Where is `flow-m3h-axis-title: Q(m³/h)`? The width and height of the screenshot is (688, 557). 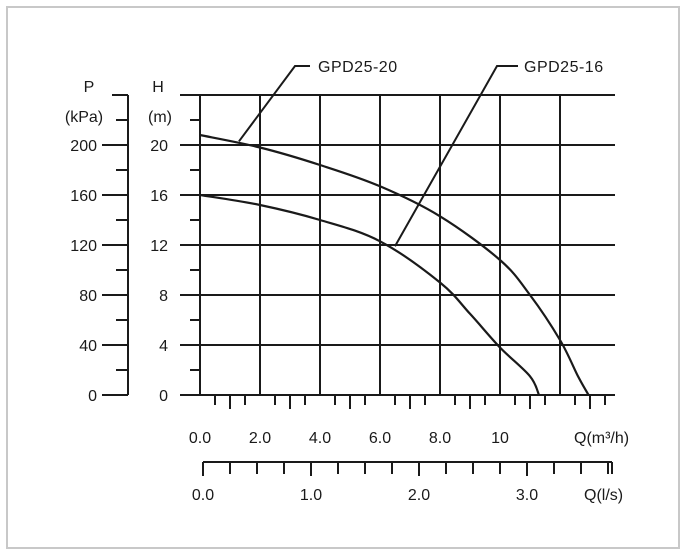
flow-m3h-axis-title: Q(m³/h) is located at coordinates (601, 438).